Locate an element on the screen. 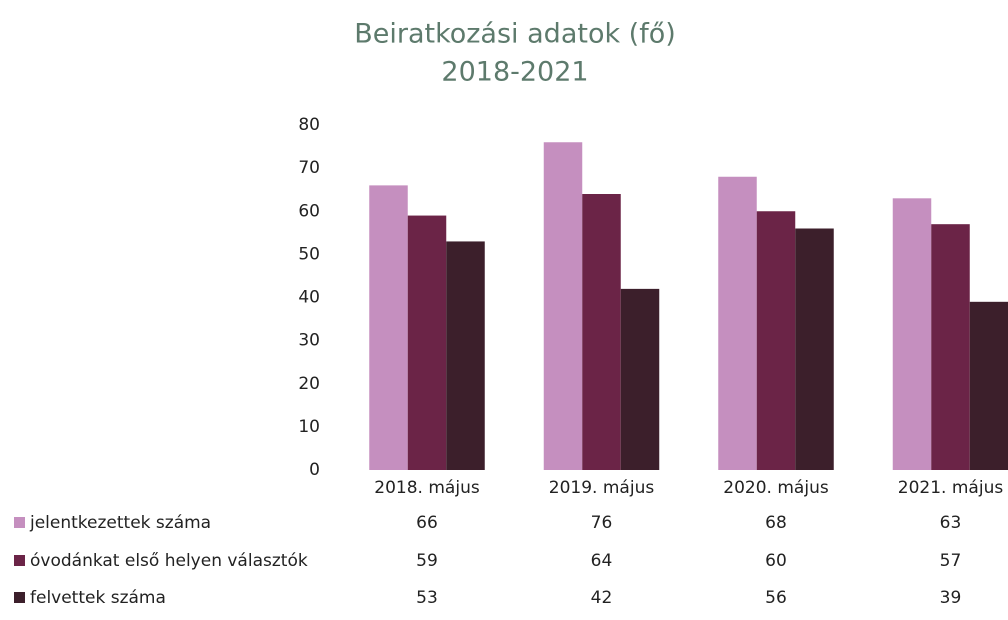 The width and height of the screenshot is (1008, 620). table-value: 57 is located at coordinates (951, 561).